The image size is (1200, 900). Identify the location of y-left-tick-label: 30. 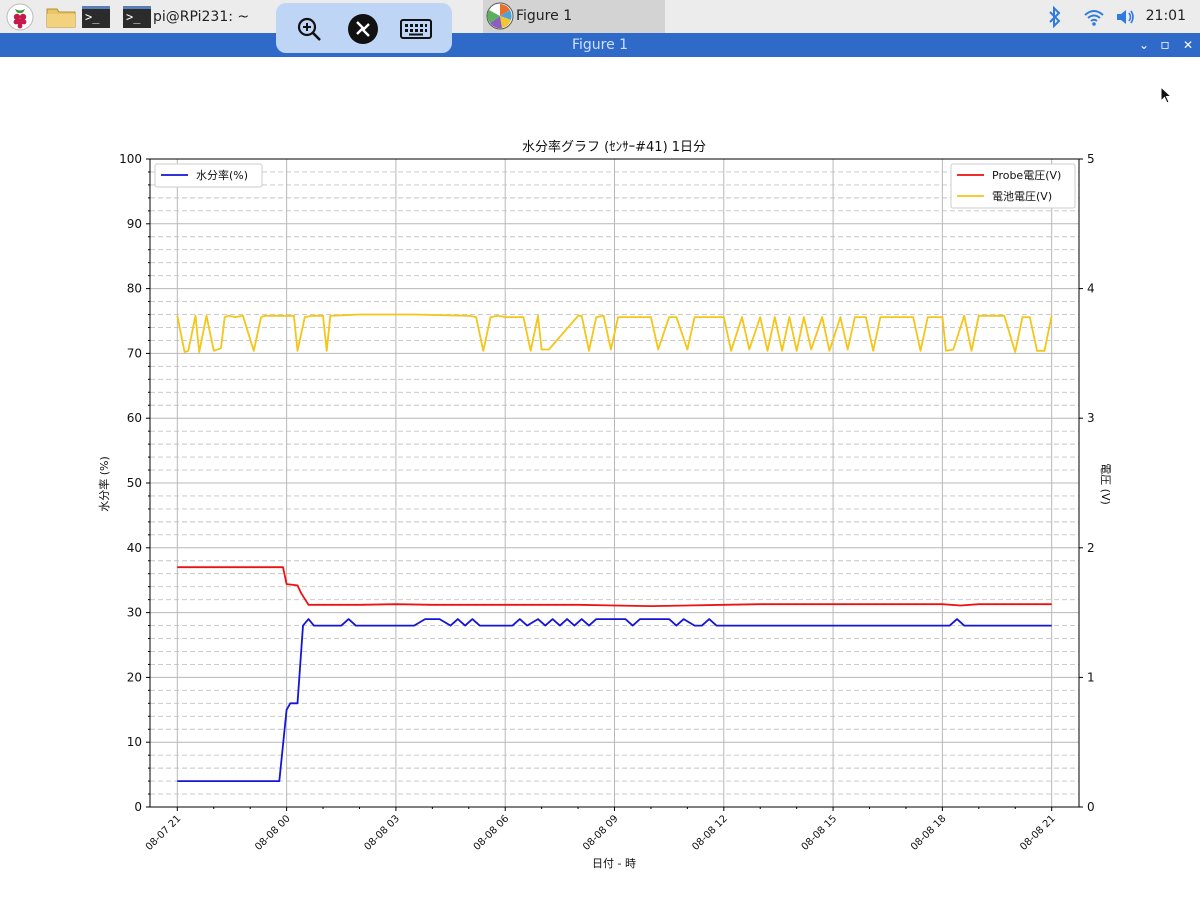
(134, 613).